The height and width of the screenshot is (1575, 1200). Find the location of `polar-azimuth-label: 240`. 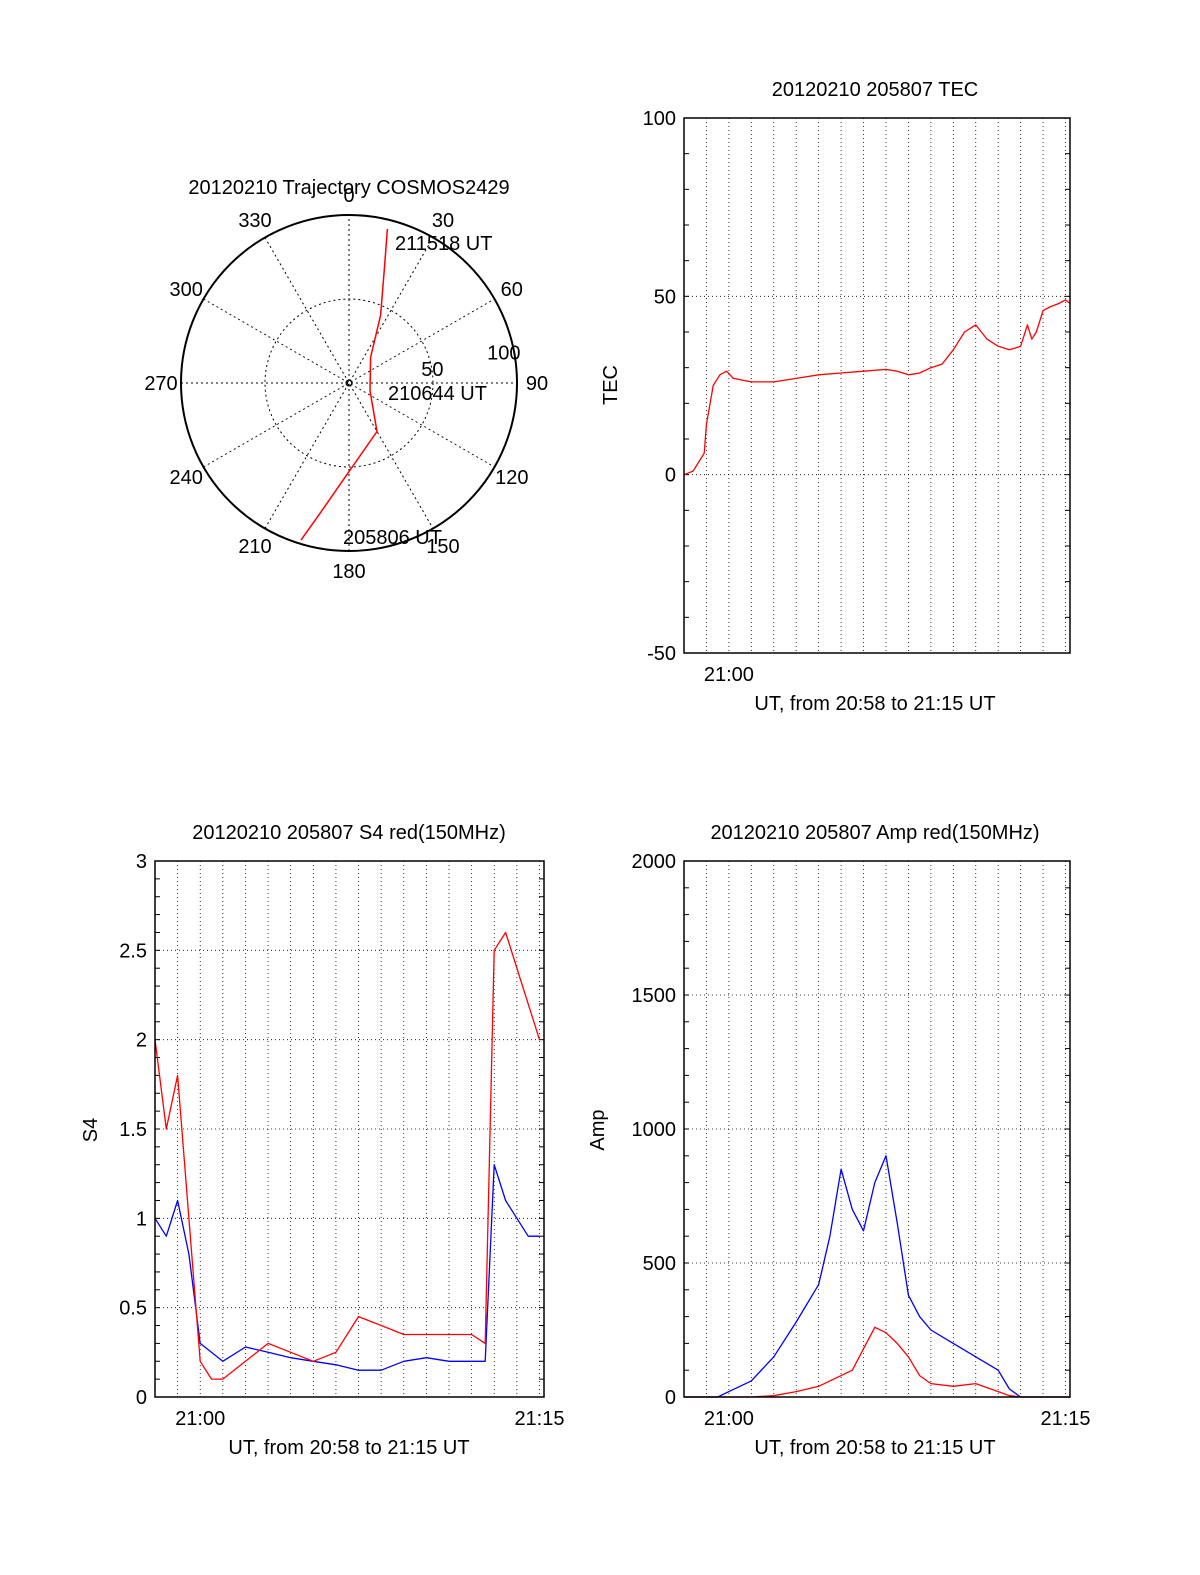

polar-azimuth-label: 240 is located at coordinates (186, 478).